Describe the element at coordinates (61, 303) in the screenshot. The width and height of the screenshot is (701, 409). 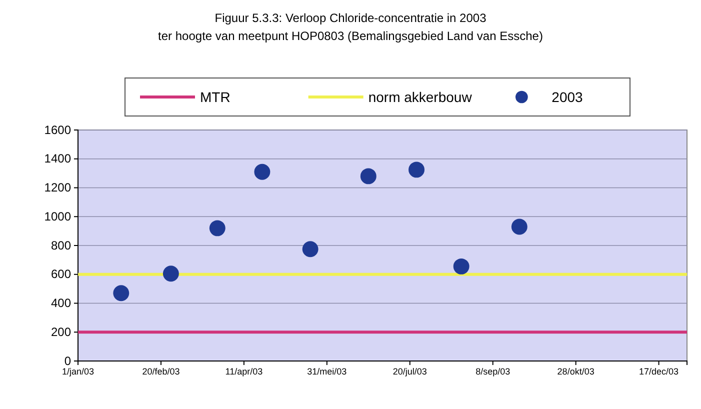
I see `y-tick-label: 400` at that location.